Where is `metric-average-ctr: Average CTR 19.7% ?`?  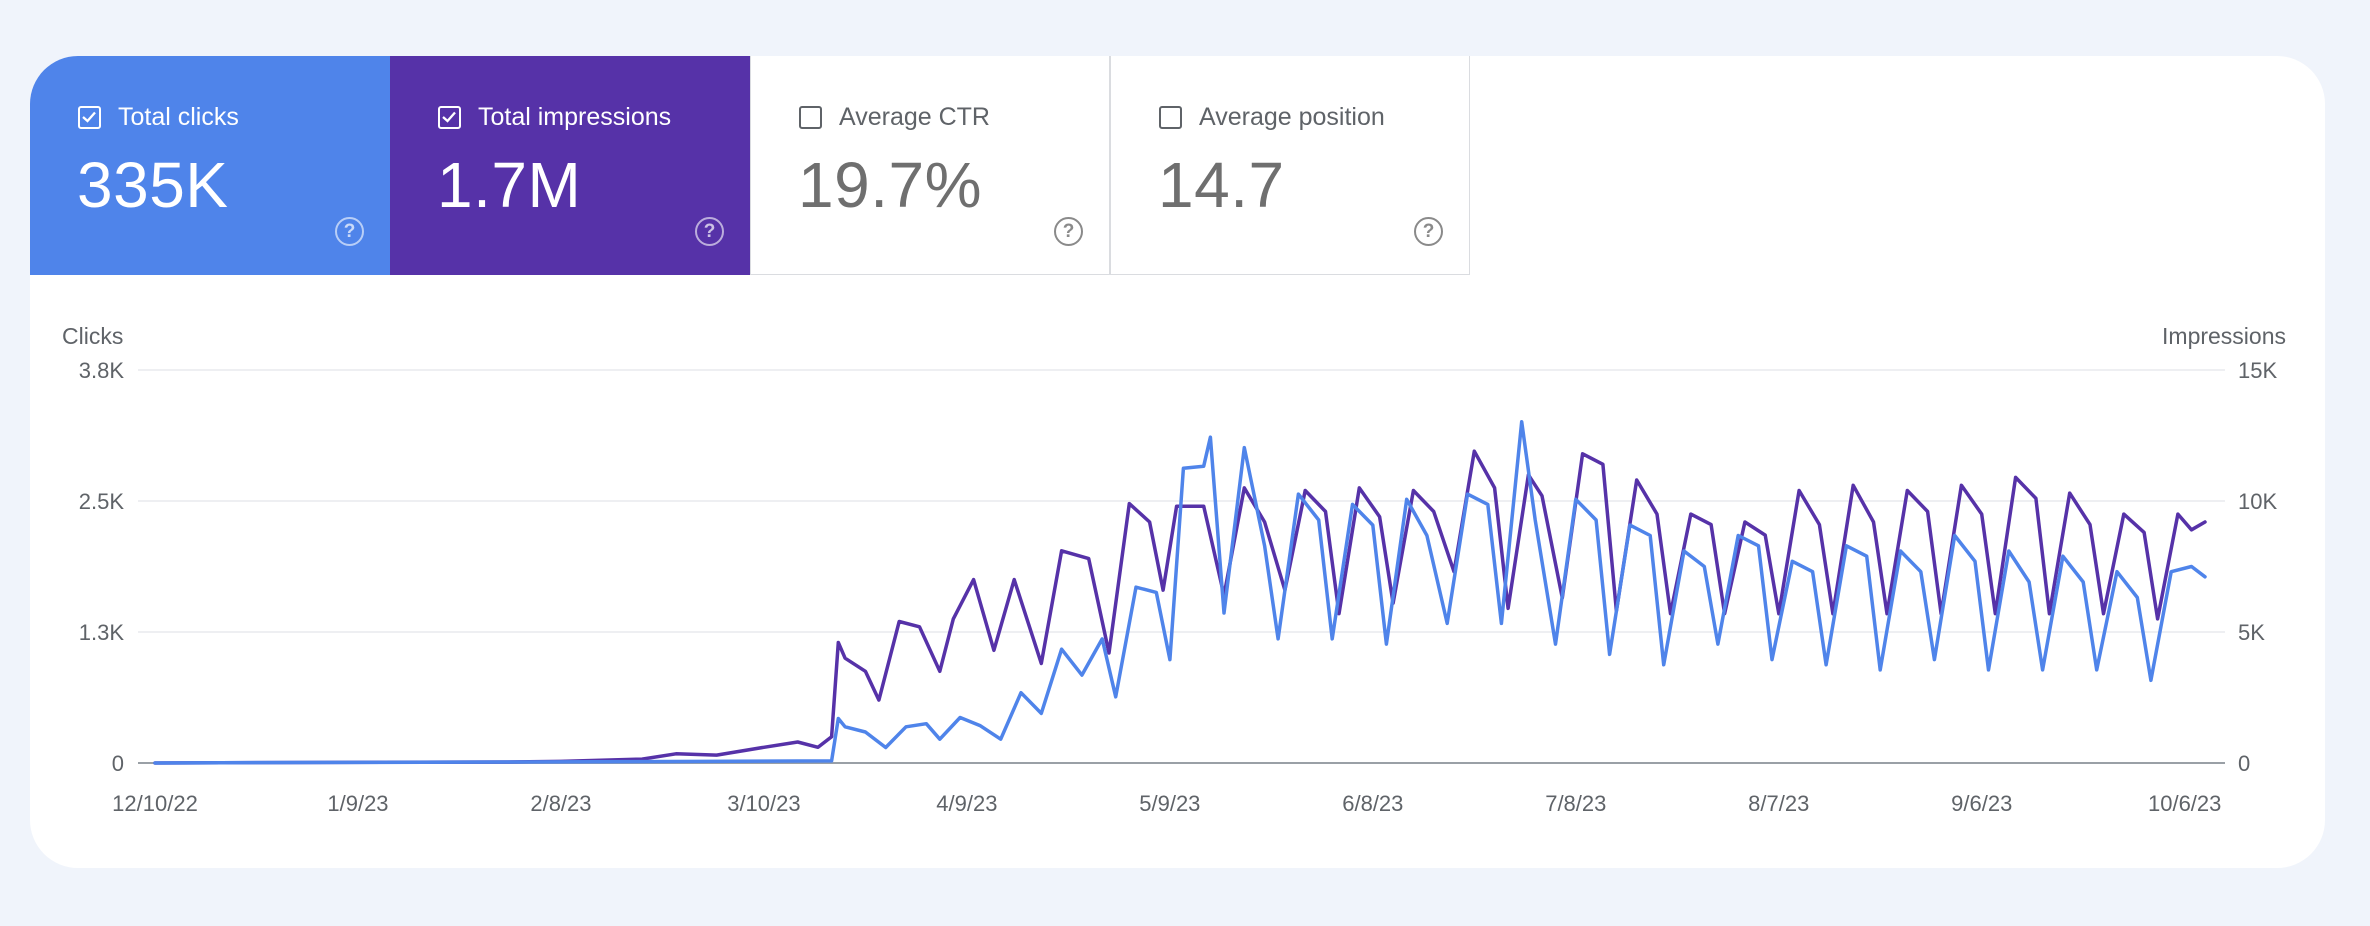 metric-average-ctr: Average CTR 19.7% ? is located at coordinates (930, 165).